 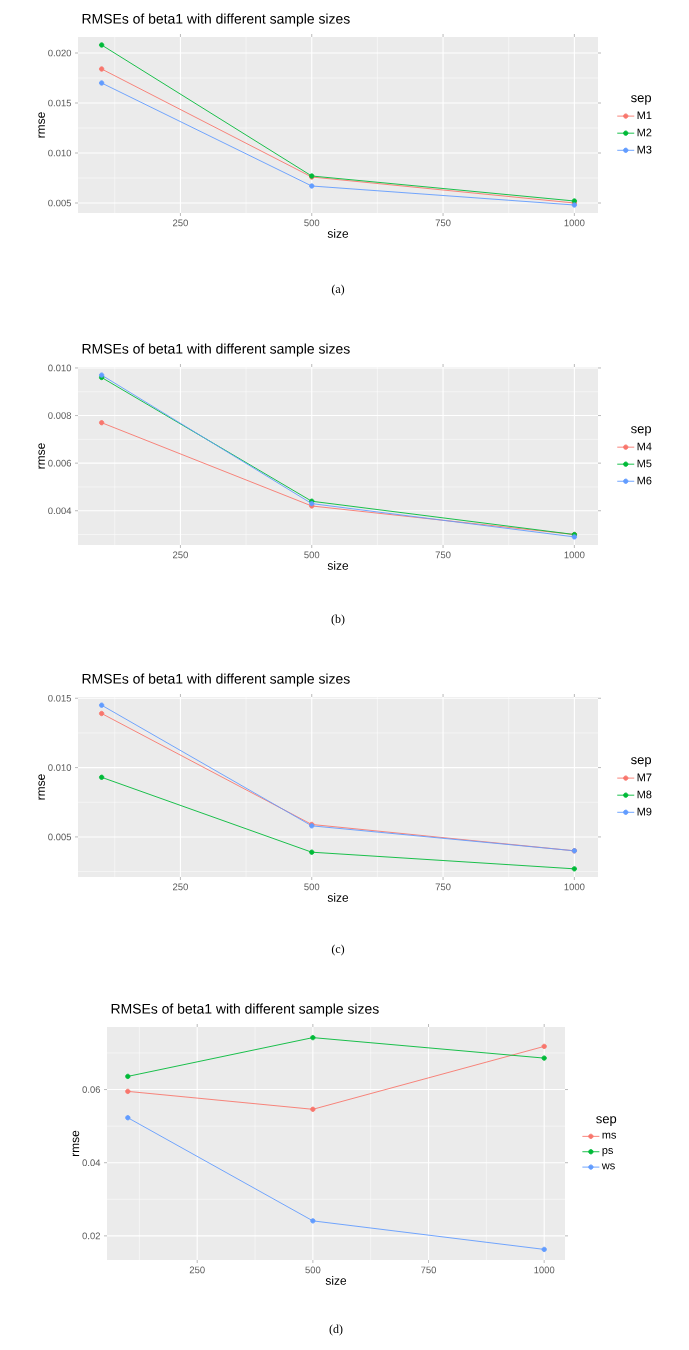 I want to click on legend-label: M6, so click(x=644, y=480).